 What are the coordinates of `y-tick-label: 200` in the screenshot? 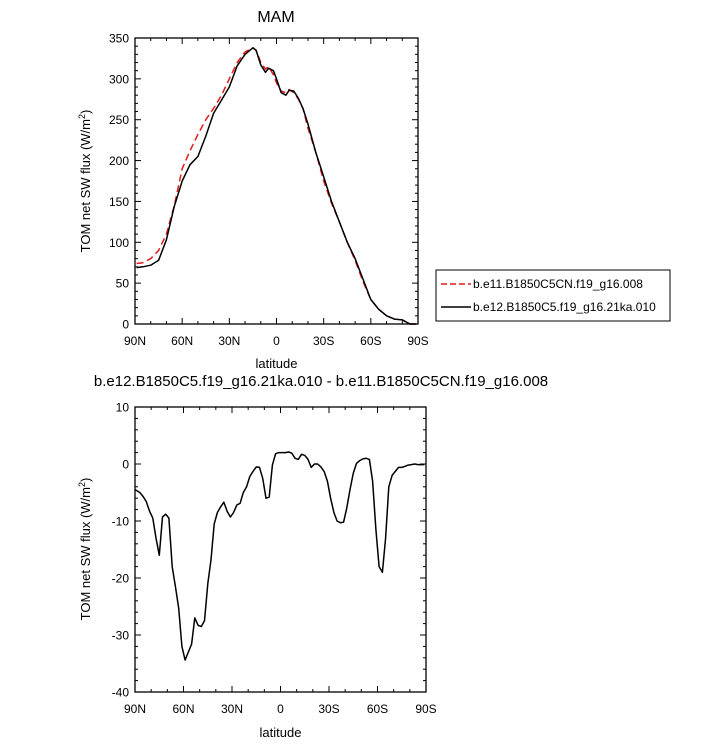 It's located at (119, 161).